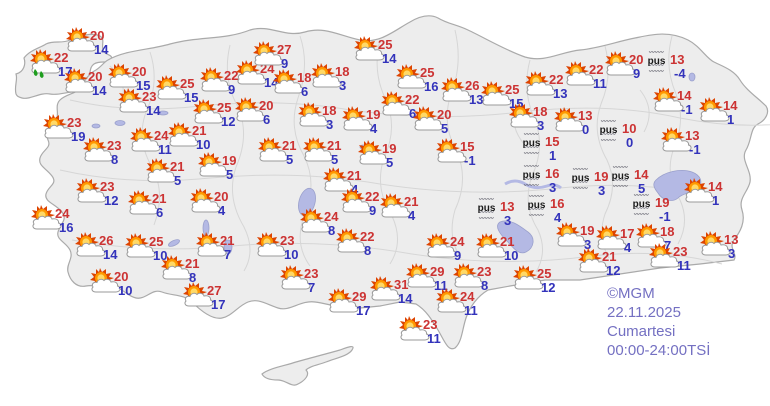 The image size is (770, 406). I want to click on high-temp: 20, so click(636, 59).